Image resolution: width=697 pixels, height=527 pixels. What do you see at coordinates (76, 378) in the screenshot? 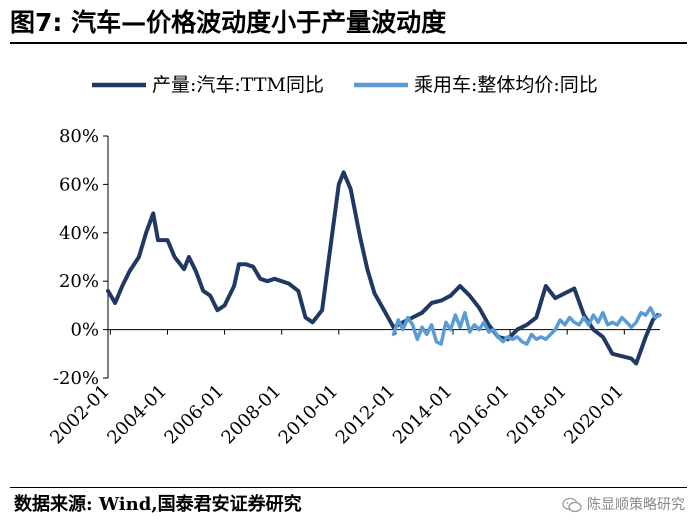
I see `y-tick-label: -20%` at bounding box center [76, 378].